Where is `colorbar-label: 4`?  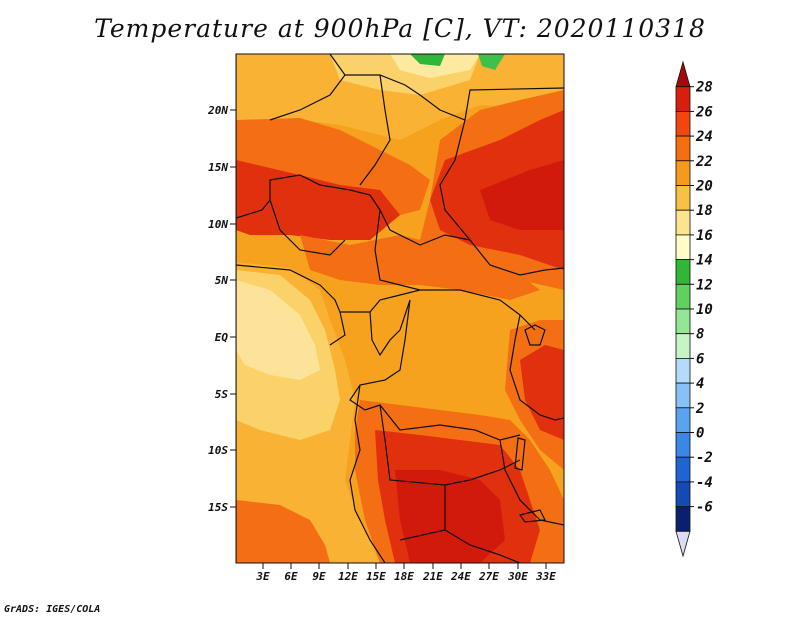 colorbar-label: 4 is located at coordinates (700, 384).